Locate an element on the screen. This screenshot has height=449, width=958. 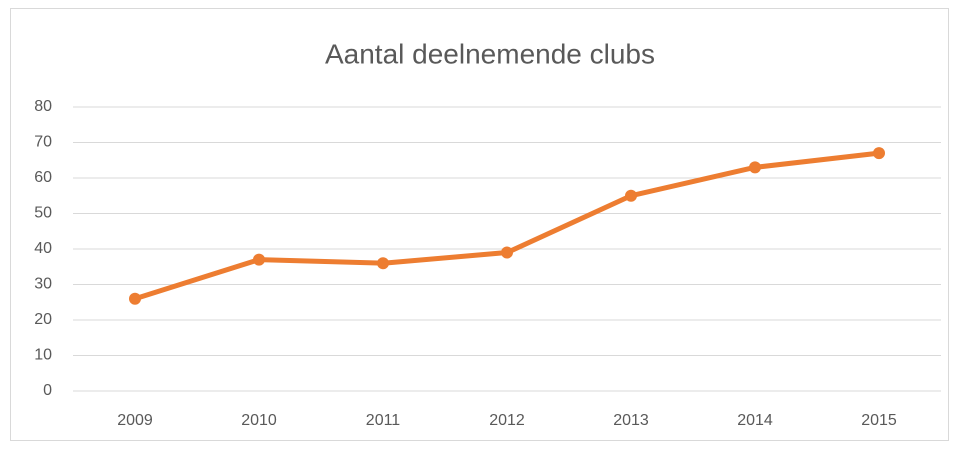
x-tick-label: 2013 is located at coordinates (631, 420).